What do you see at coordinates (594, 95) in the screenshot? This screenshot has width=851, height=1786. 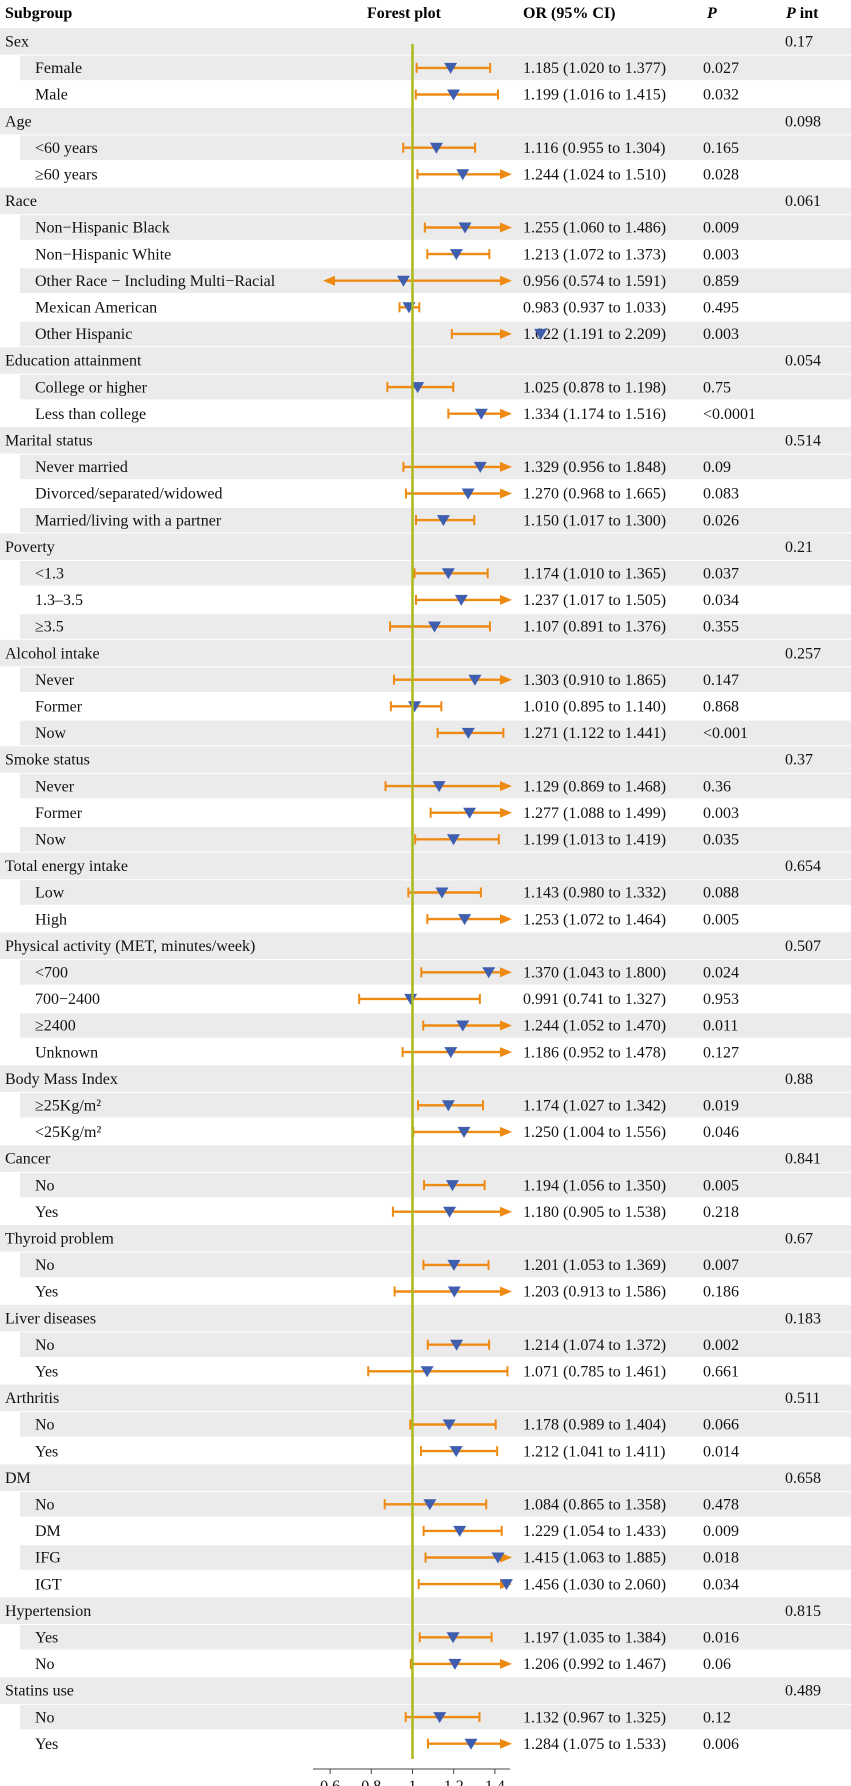 I see `row-or-ci: 1.199 (1.016 to 1.415)` at bounding box center [594, 95].